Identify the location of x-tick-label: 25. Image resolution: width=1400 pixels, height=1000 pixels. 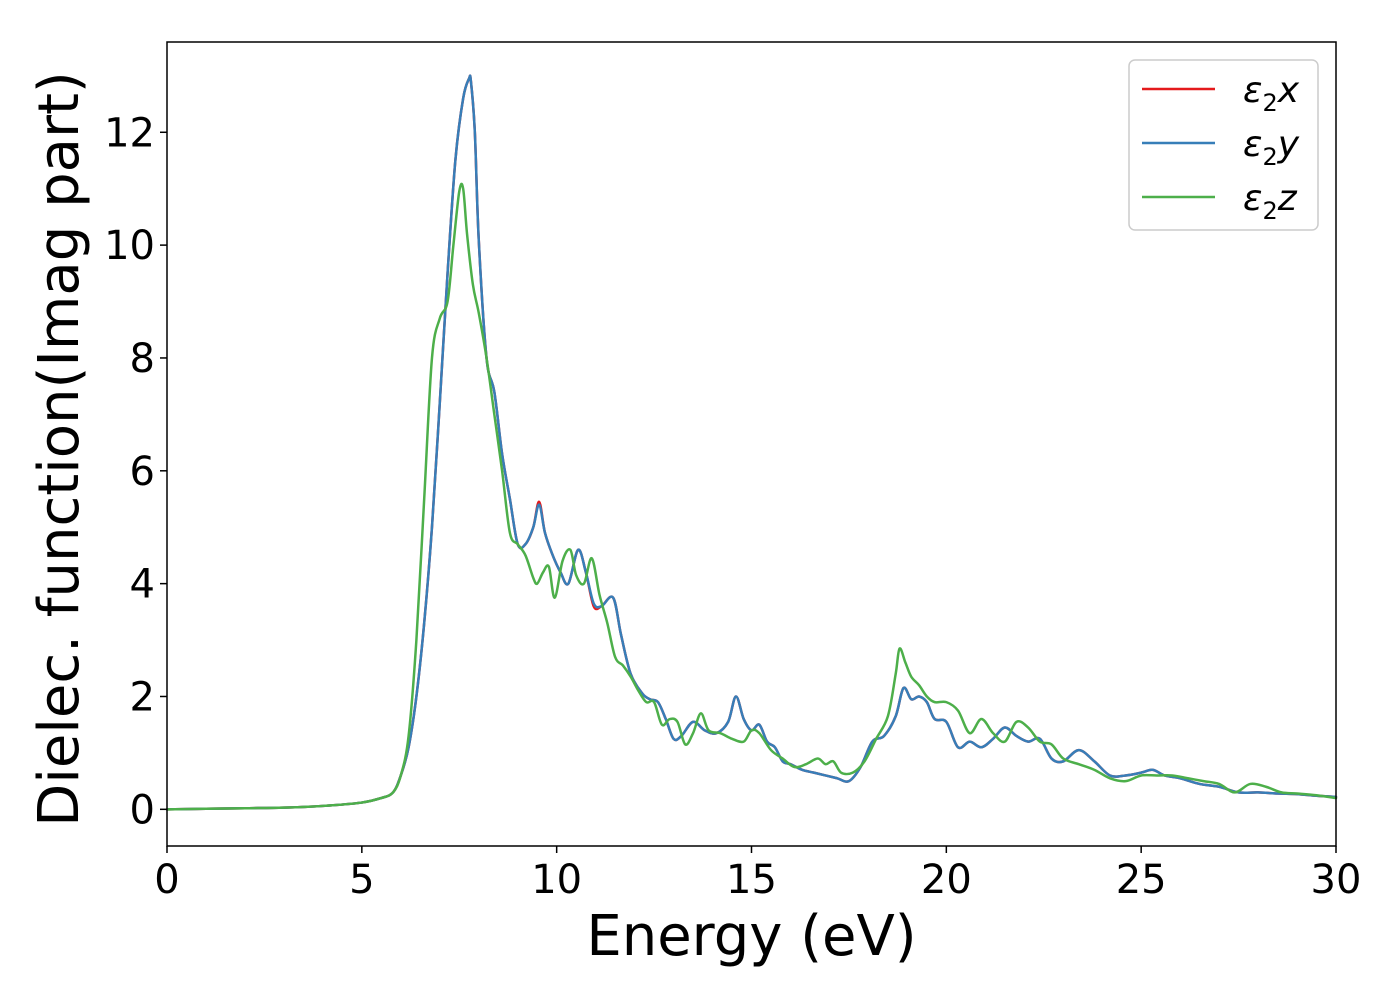
(1141, 880).